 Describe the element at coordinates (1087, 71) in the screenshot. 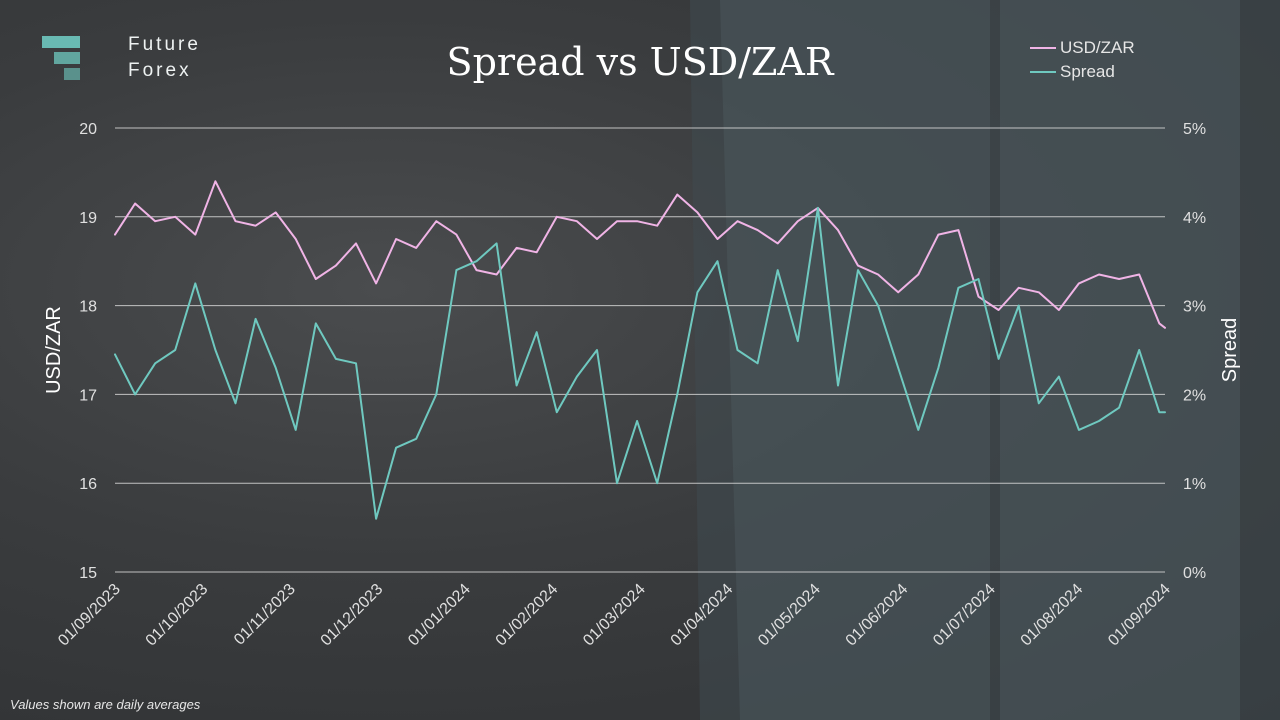

I see `legend-label-spread: Spread` at that location.